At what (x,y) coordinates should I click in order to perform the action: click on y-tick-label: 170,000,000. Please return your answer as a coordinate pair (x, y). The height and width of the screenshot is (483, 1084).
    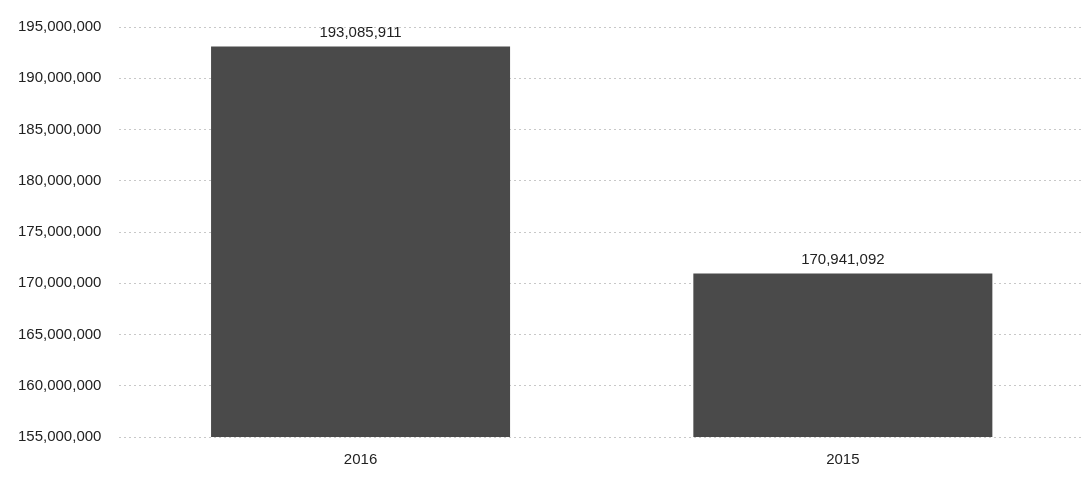
    Looking at the image, I should click on (59, 282).